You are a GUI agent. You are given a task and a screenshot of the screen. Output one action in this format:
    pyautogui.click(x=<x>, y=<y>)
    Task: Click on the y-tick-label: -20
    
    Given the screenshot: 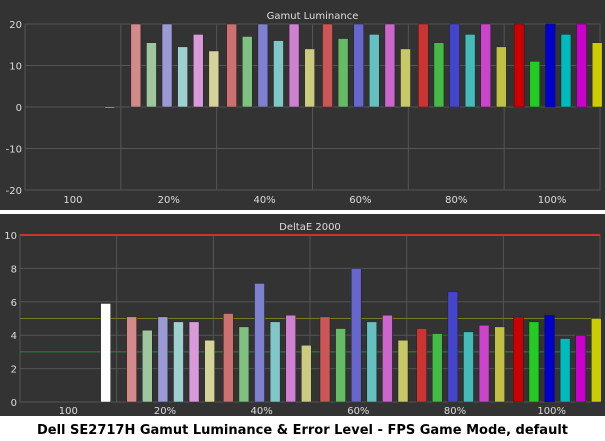 What is the action you would take?
    pyautogui.click(x=14, y=191)
    